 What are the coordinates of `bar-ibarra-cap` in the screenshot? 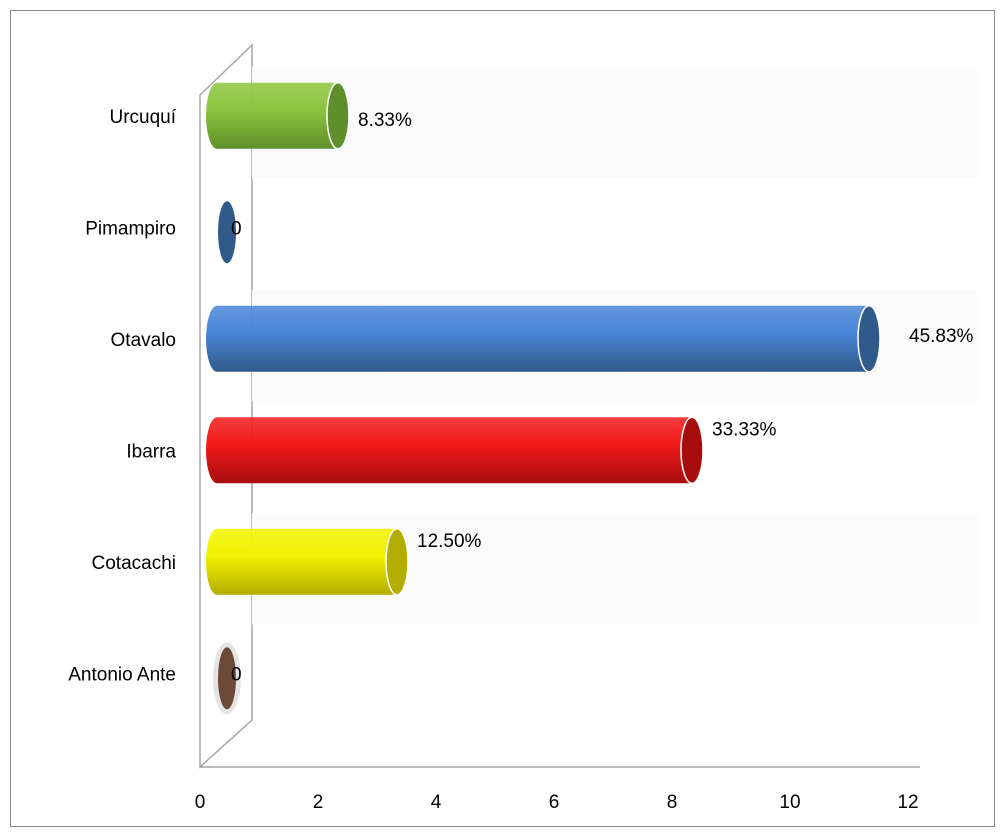 It's located at (692, 450).